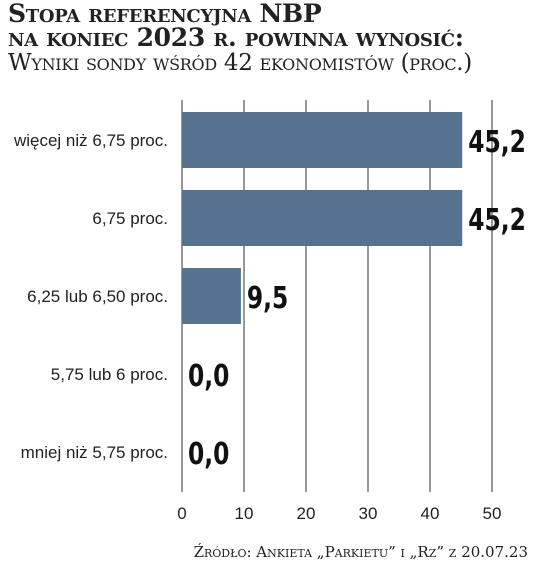  Describe the element at coordinates (165, 14) in the screenshot. I see `chart-title-line-1: Stopa referencyjna NBP` at that location.